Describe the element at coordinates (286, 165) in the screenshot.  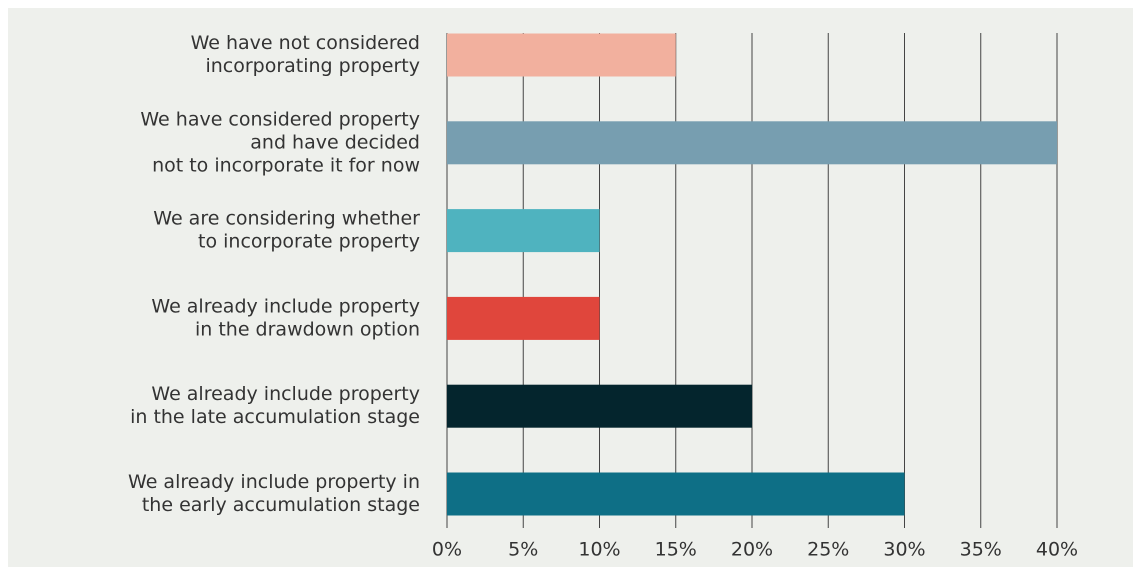
I see `y-tick-label: not to incorporate it for now` at that location.